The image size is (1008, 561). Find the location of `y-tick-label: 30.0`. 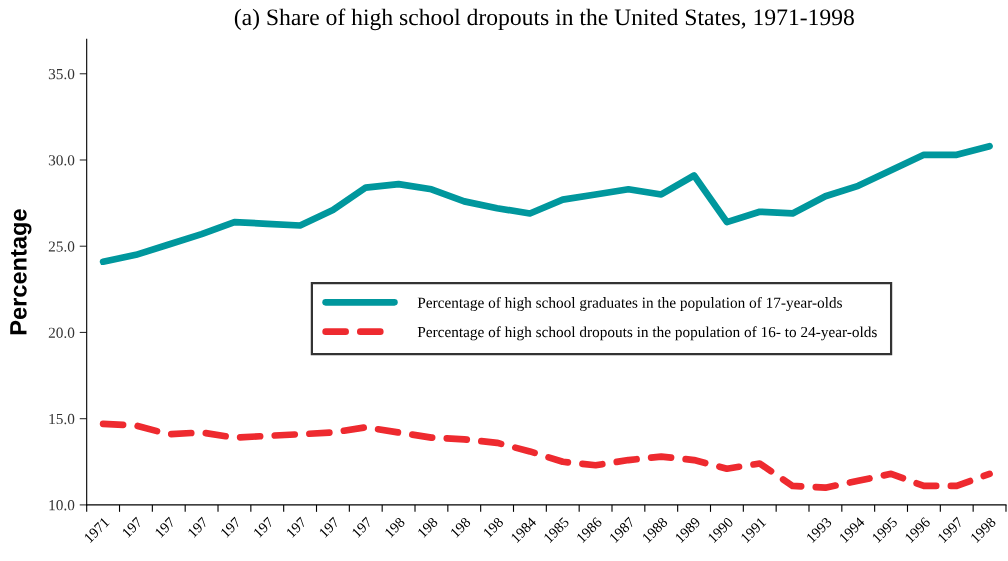

y-tick-label: 30.0 is located at coordinates (61, 160).